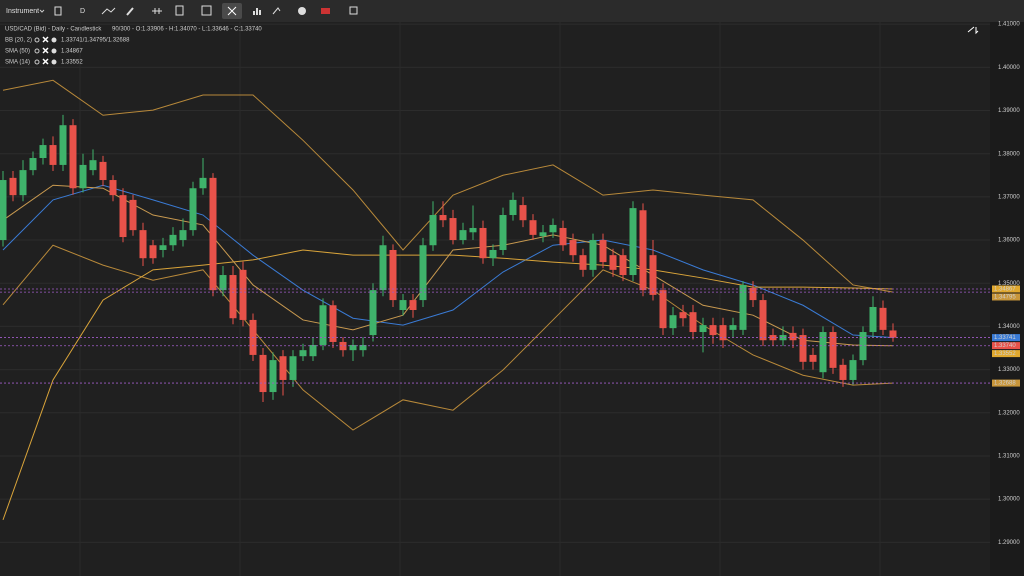  What do you see at coordinates (108, 11) in the screenshot?
I see `draw-tool-icon` at bounding box center [108, 11].